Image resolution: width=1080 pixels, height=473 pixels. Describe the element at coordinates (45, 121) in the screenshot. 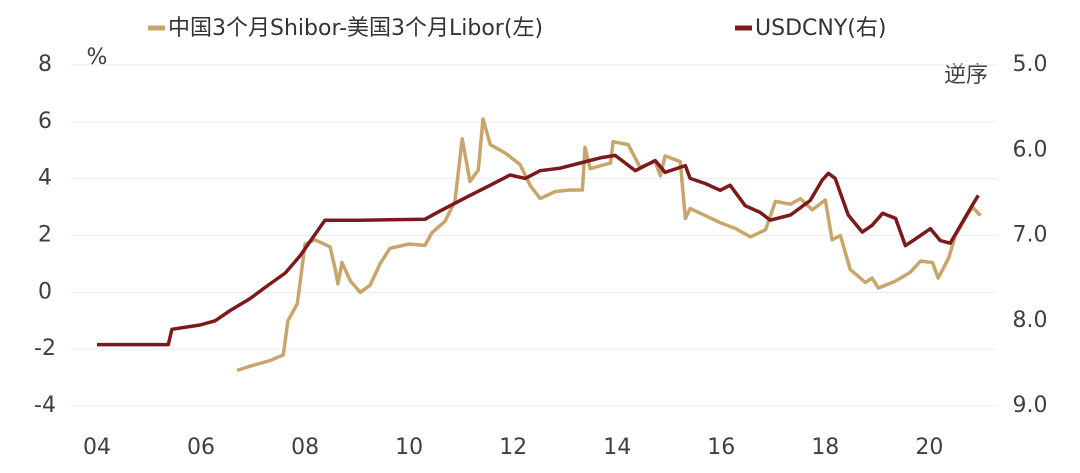

I see `y-tick-label: 6` at that location.